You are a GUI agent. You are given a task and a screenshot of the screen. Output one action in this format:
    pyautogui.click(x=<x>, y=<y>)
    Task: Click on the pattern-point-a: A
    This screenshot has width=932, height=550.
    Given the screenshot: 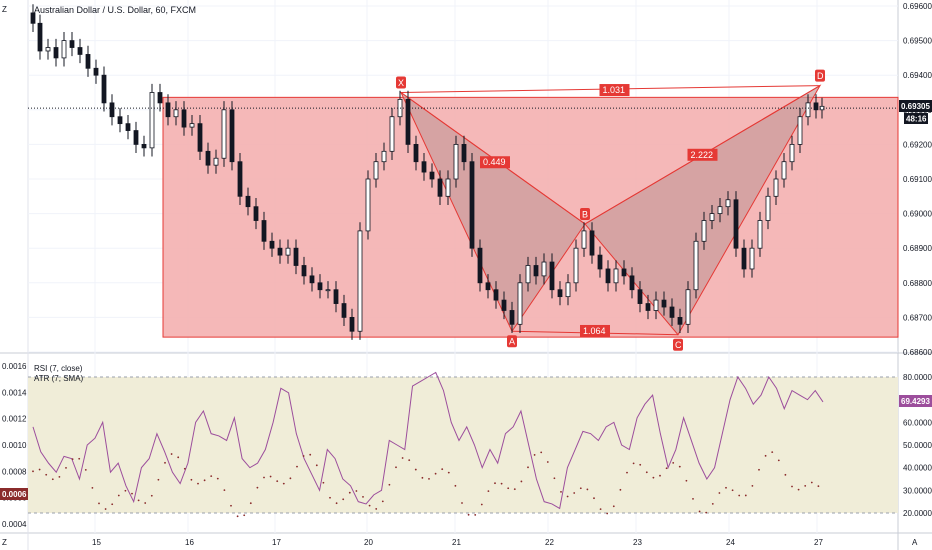 What is the action you would take?
    pyautogui.click(x=512, y=341)
    